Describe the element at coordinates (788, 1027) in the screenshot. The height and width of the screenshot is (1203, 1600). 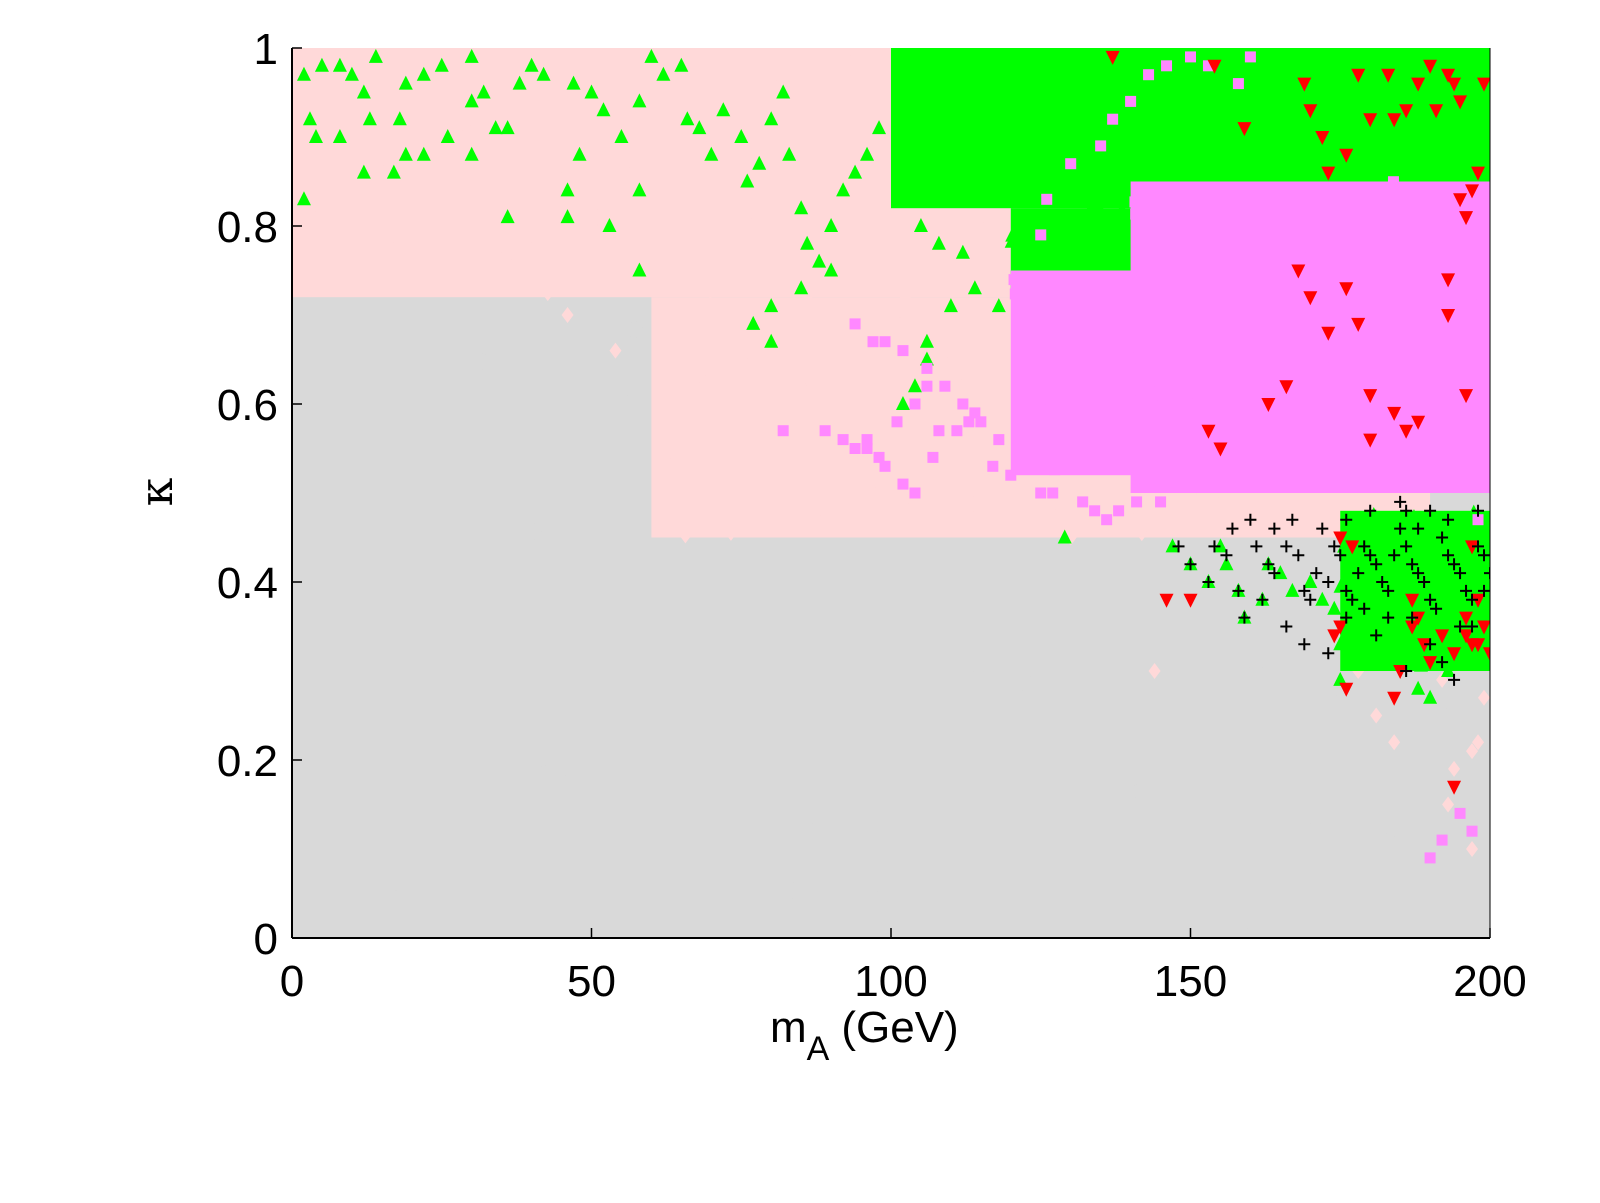
I see `x-axis-label-main: m` at that location.